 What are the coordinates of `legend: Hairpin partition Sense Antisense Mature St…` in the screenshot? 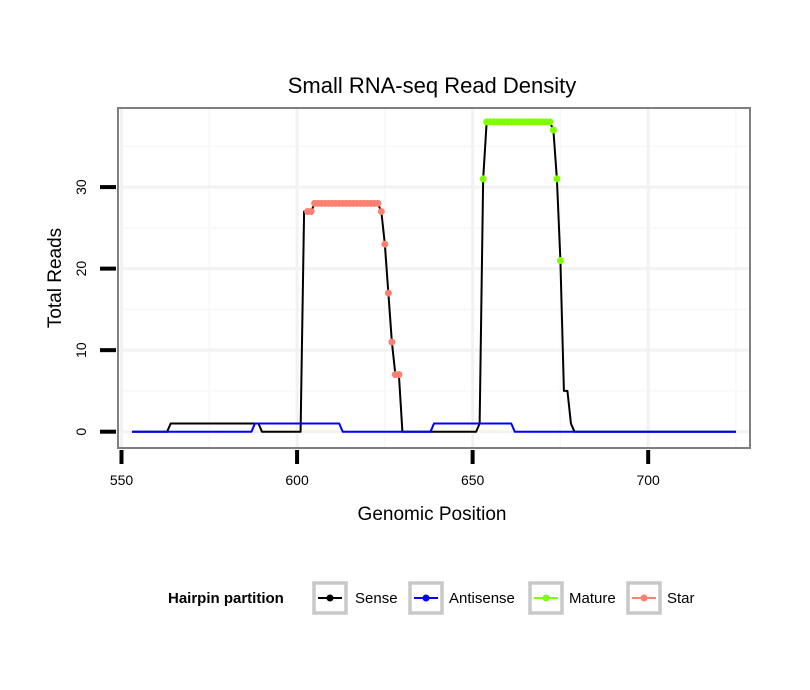 It's located at (431, 598).